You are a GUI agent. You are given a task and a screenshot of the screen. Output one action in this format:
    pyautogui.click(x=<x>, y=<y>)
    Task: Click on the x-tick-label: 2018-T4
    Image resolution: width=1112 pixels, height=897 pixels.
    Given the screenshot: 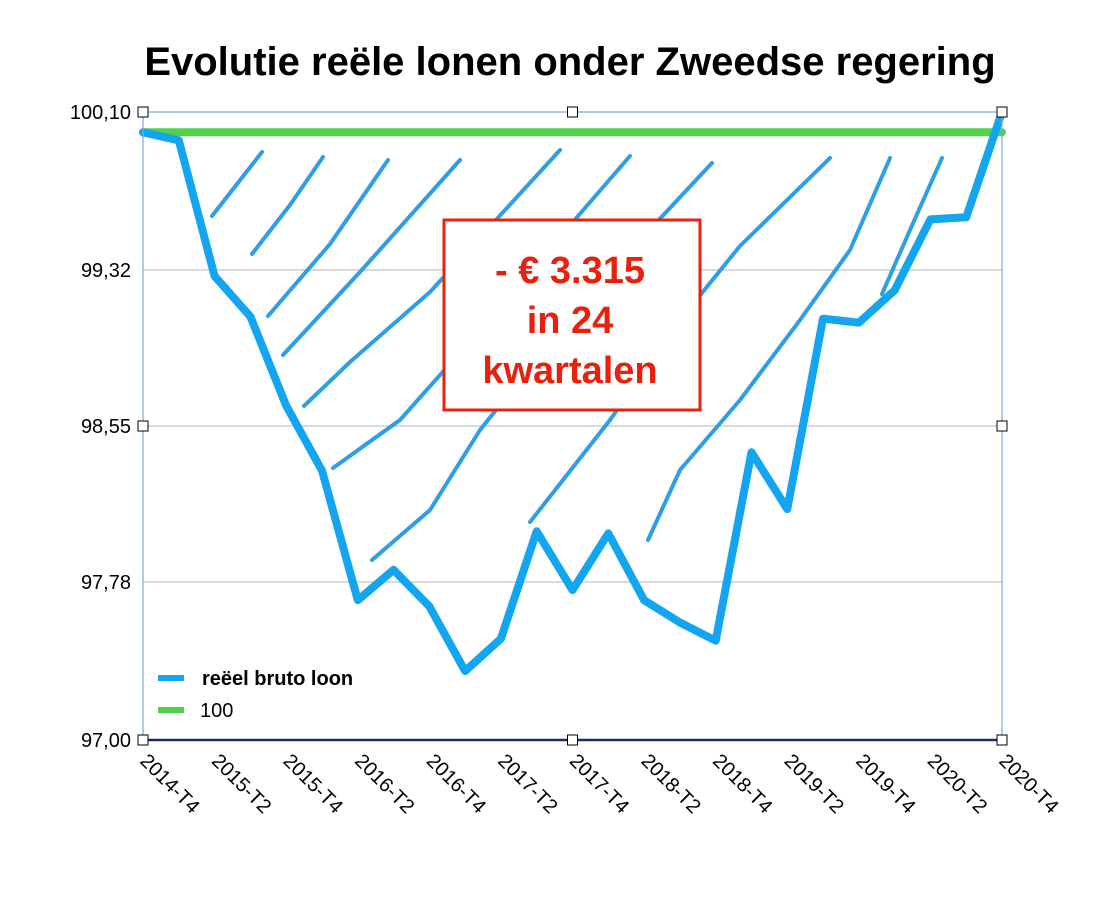 What is the action you would take?
    pyautogui.click(x=742, y=784)
    